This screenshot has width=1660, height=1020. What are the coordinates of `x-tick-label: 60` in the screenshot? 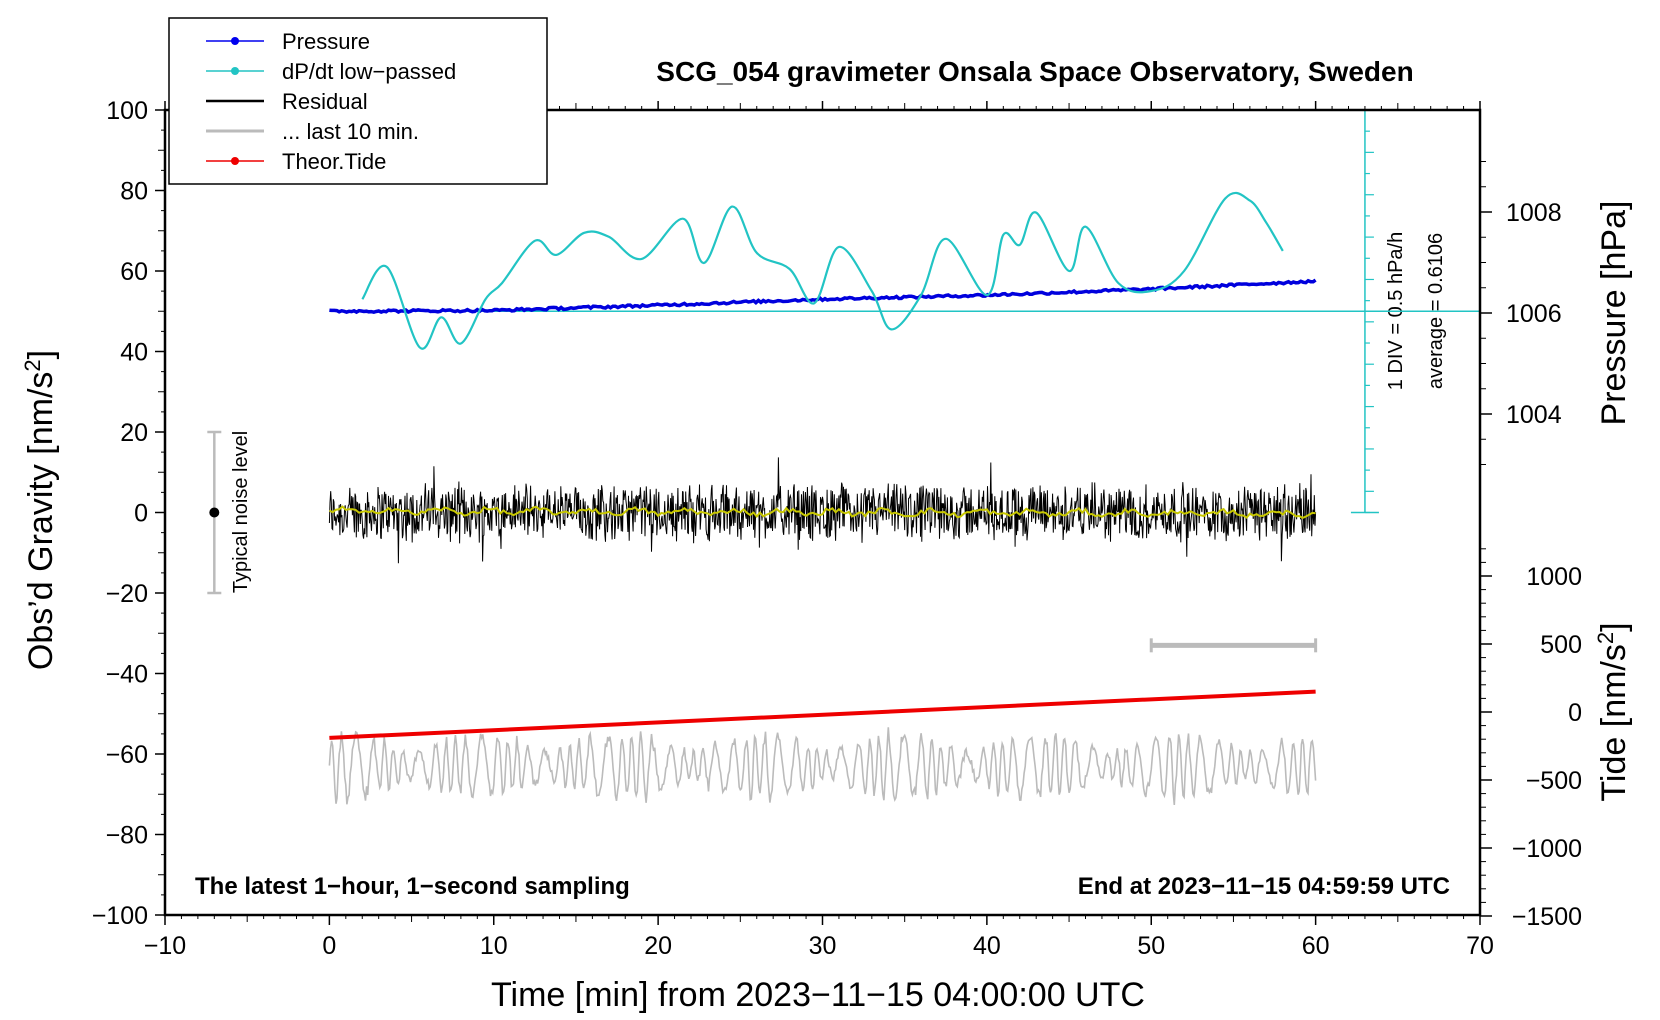 It's located at (1316, 946).